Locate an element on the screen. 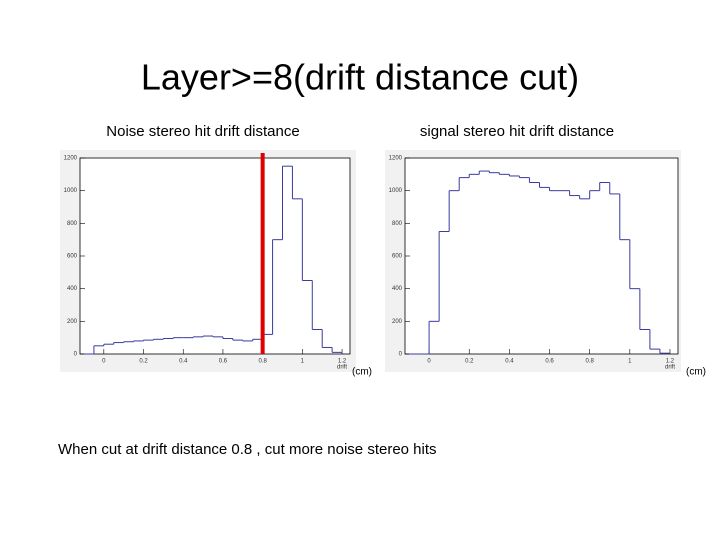  slide-title: Layer>=8(drift distance cut) is located at coordinates (360, 77).